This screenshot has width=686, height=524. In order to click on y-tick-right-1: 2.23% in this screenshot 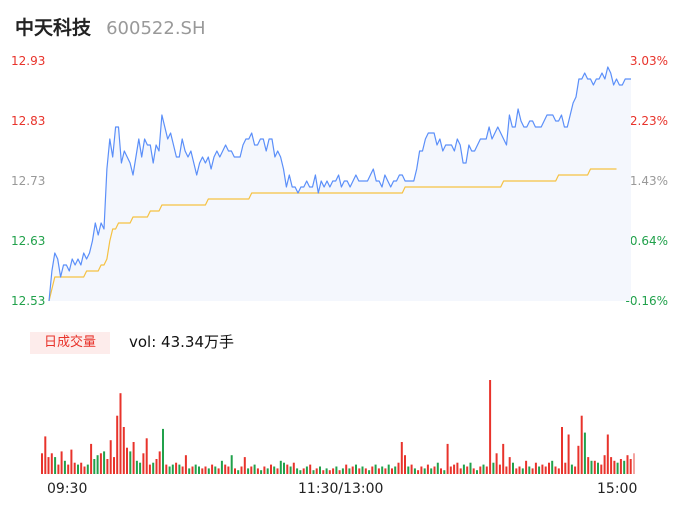, I will do `click(648, 121)`.